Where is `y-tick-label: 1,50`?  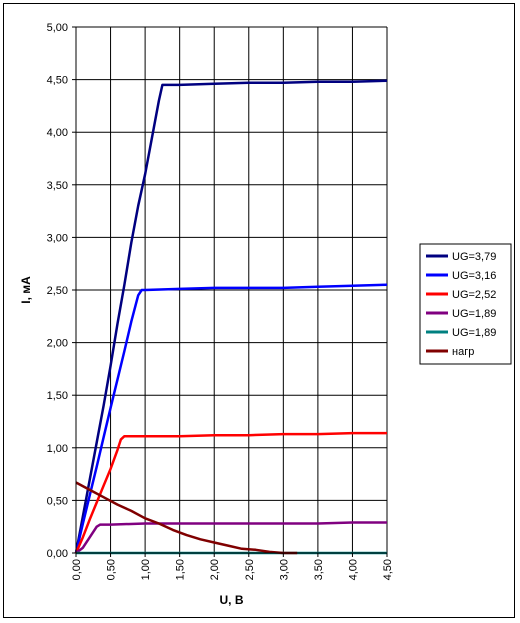 y-tick-label: 1,50 is located at coordinates (57, 396).